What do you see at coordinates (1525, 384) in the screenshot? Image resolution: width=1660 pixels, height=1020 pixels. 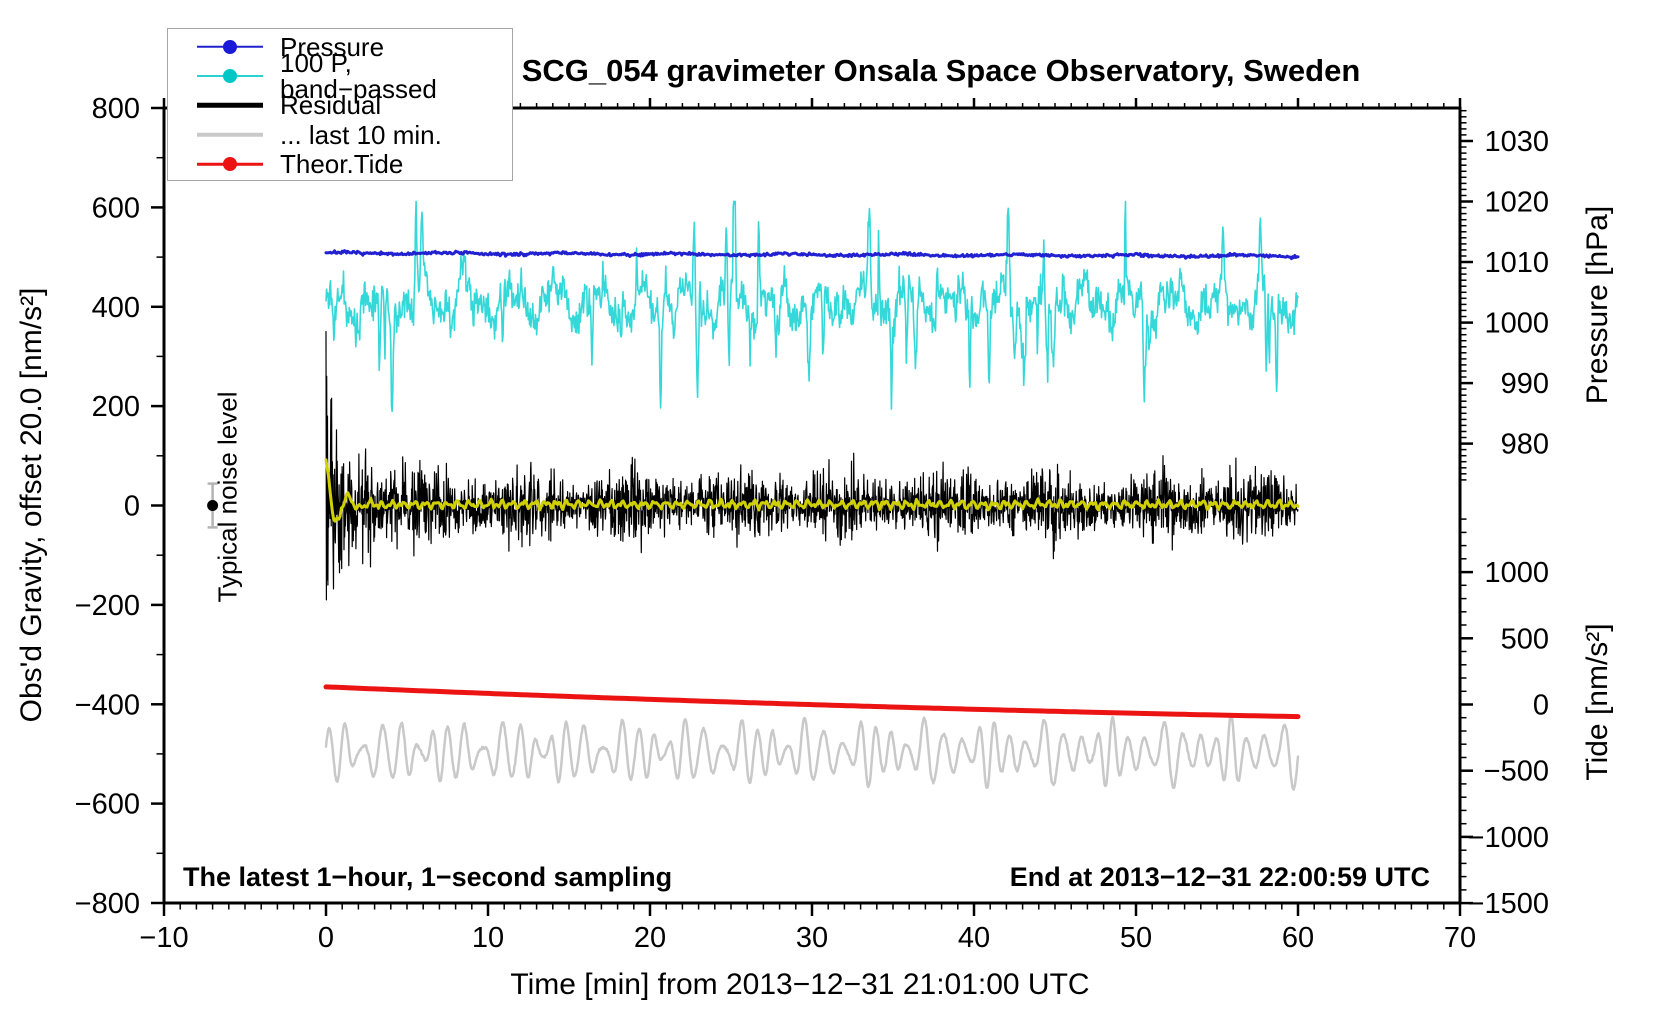 I see `y-tick-label-pressure: 990` at bounding box center [1525, 384].